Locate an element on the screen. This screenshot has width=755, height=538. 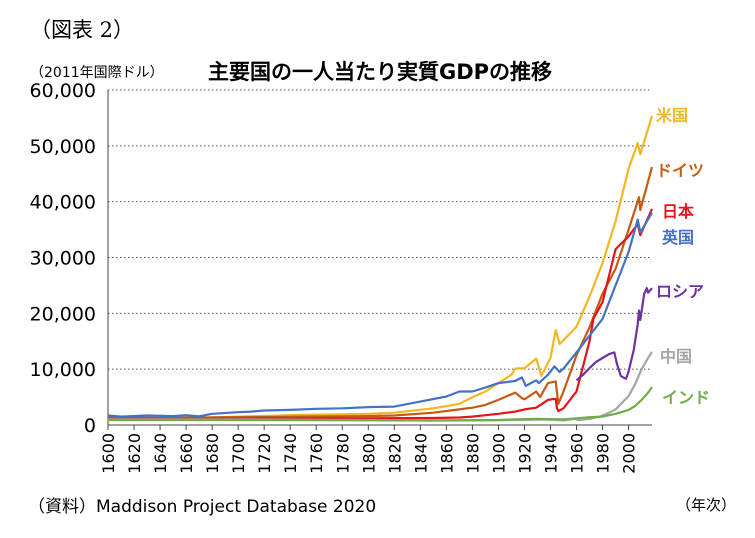
x-tick-label: 1920 is located at coordinates (524, 453).